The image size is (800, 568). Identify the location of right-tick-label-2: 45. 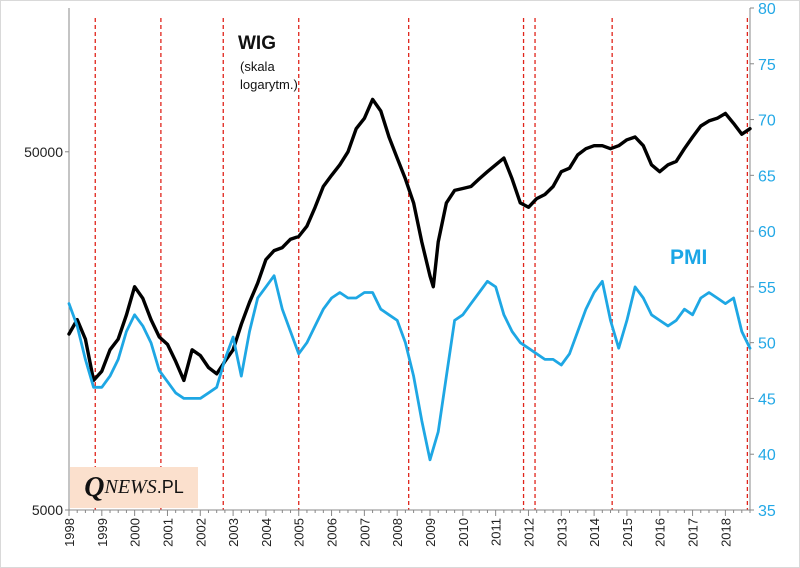
(767, 399).